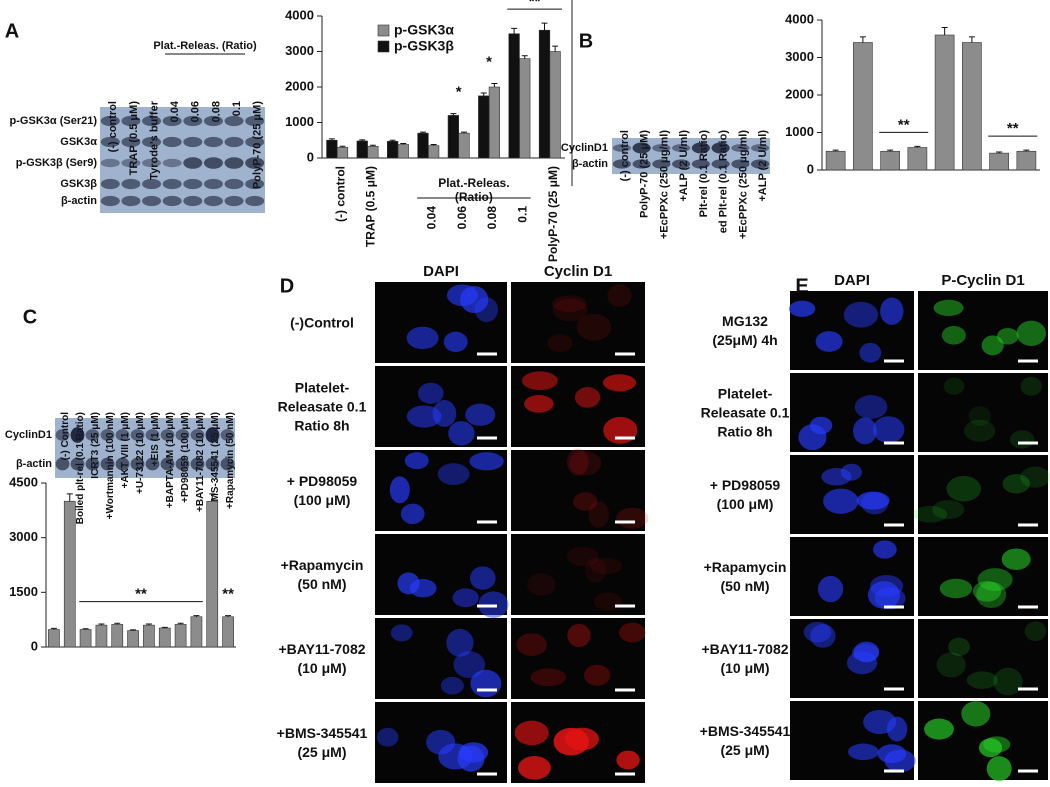 This screenshot has height=787, width=1050. Describe the element at coordinates (745, 321) in the screenshot. I see `row-label: MG132` at that location.